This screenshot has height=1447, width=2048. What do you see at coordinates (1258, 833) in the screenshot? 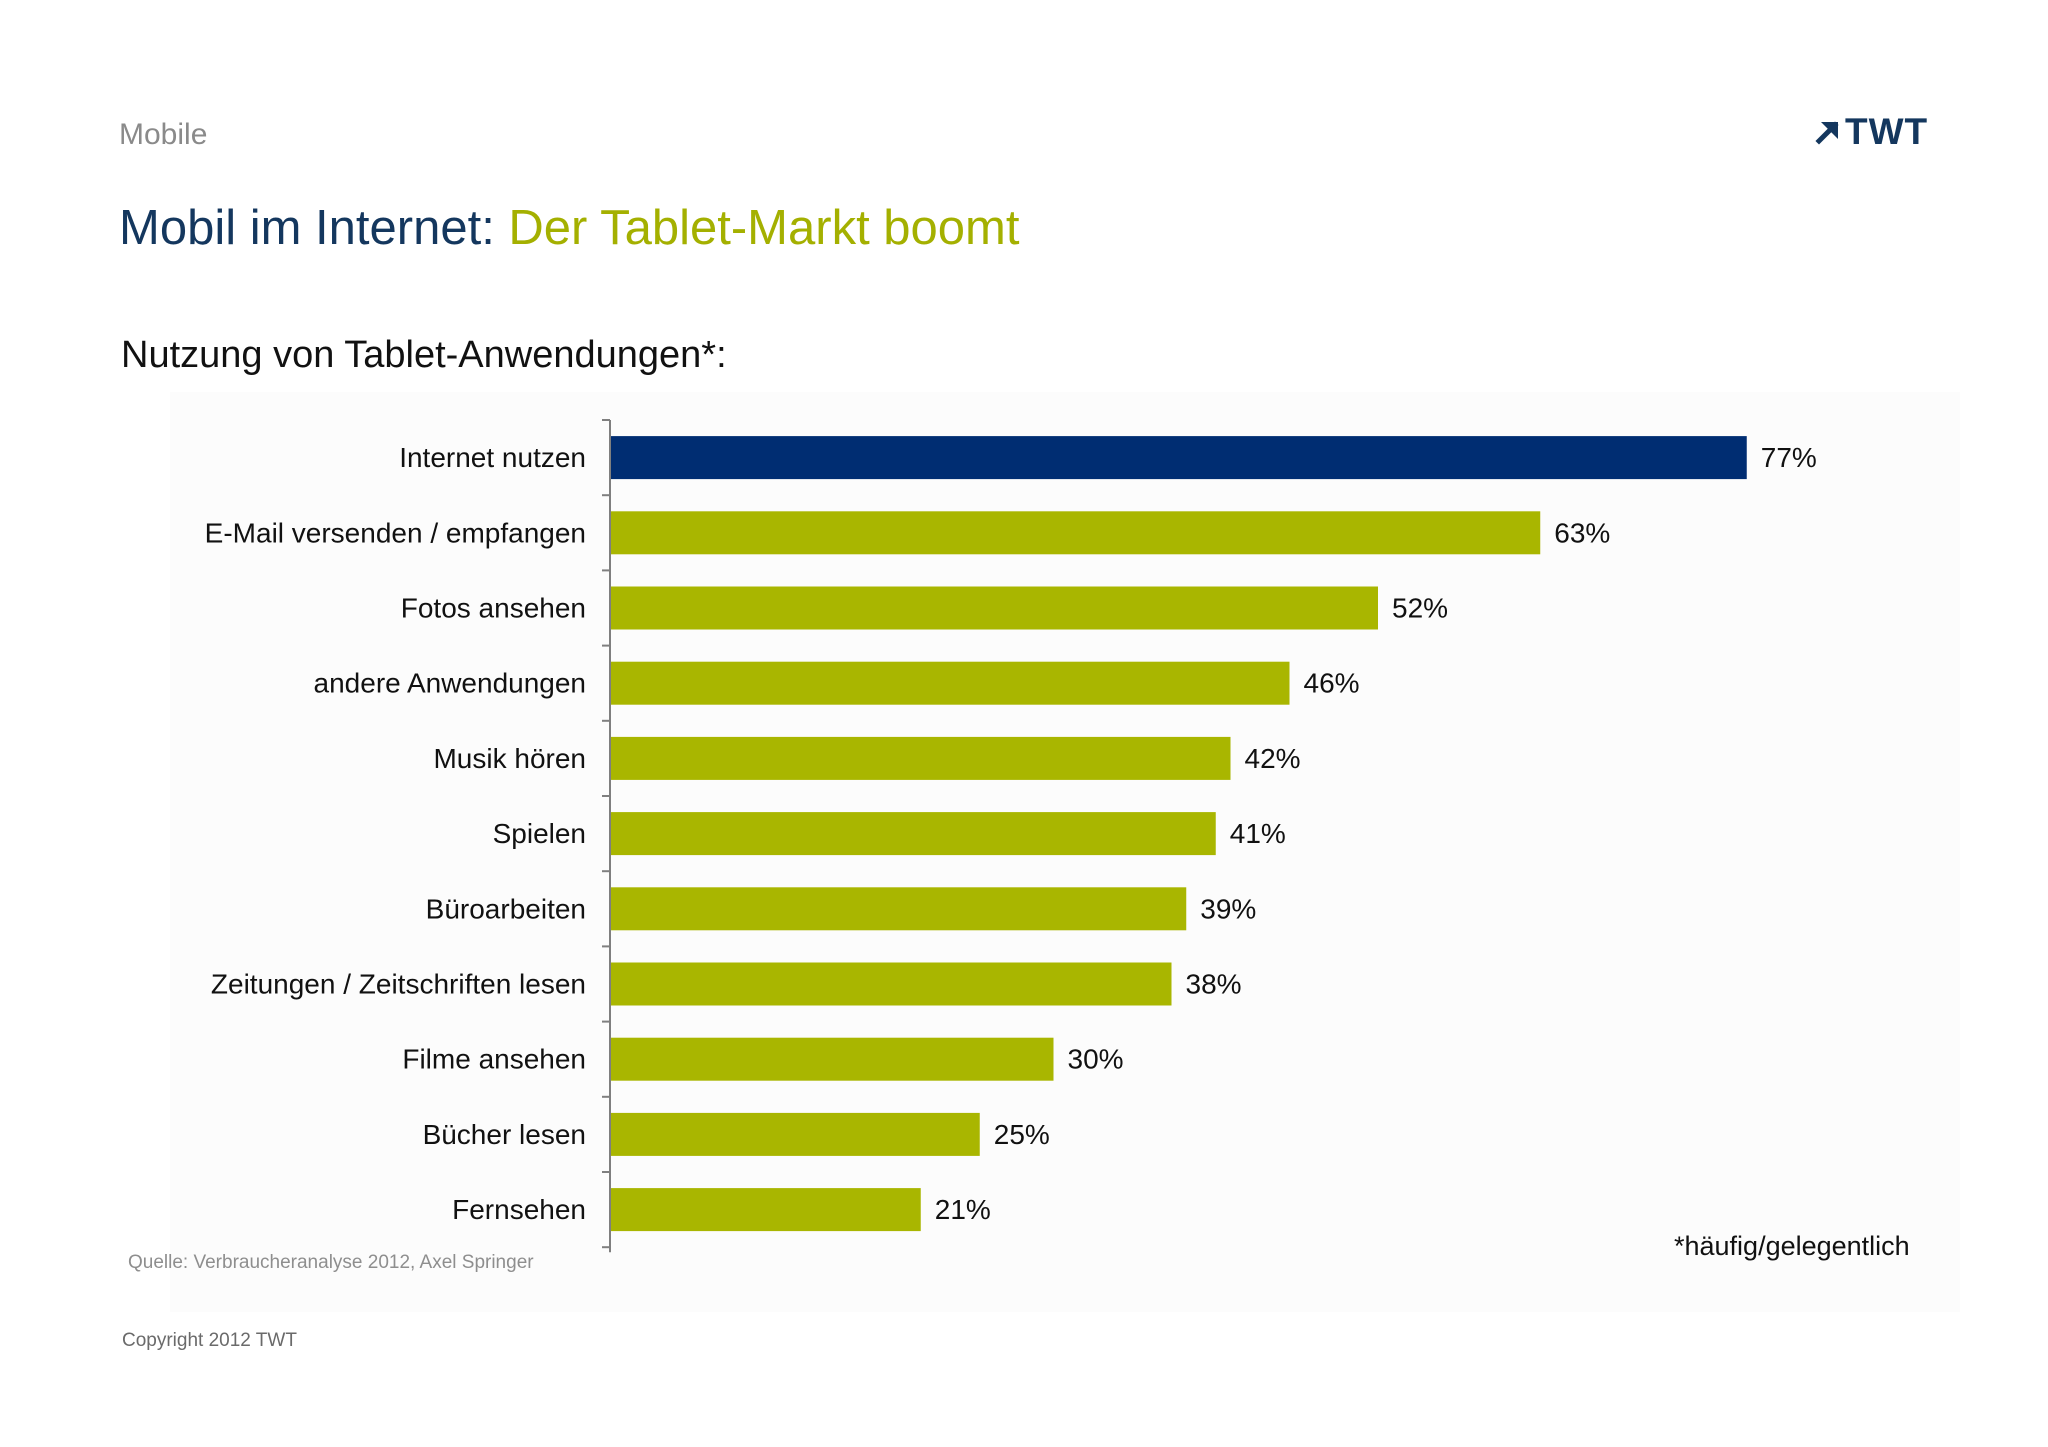
I see `value-label: 41%` at bounding box center [1258, 833].